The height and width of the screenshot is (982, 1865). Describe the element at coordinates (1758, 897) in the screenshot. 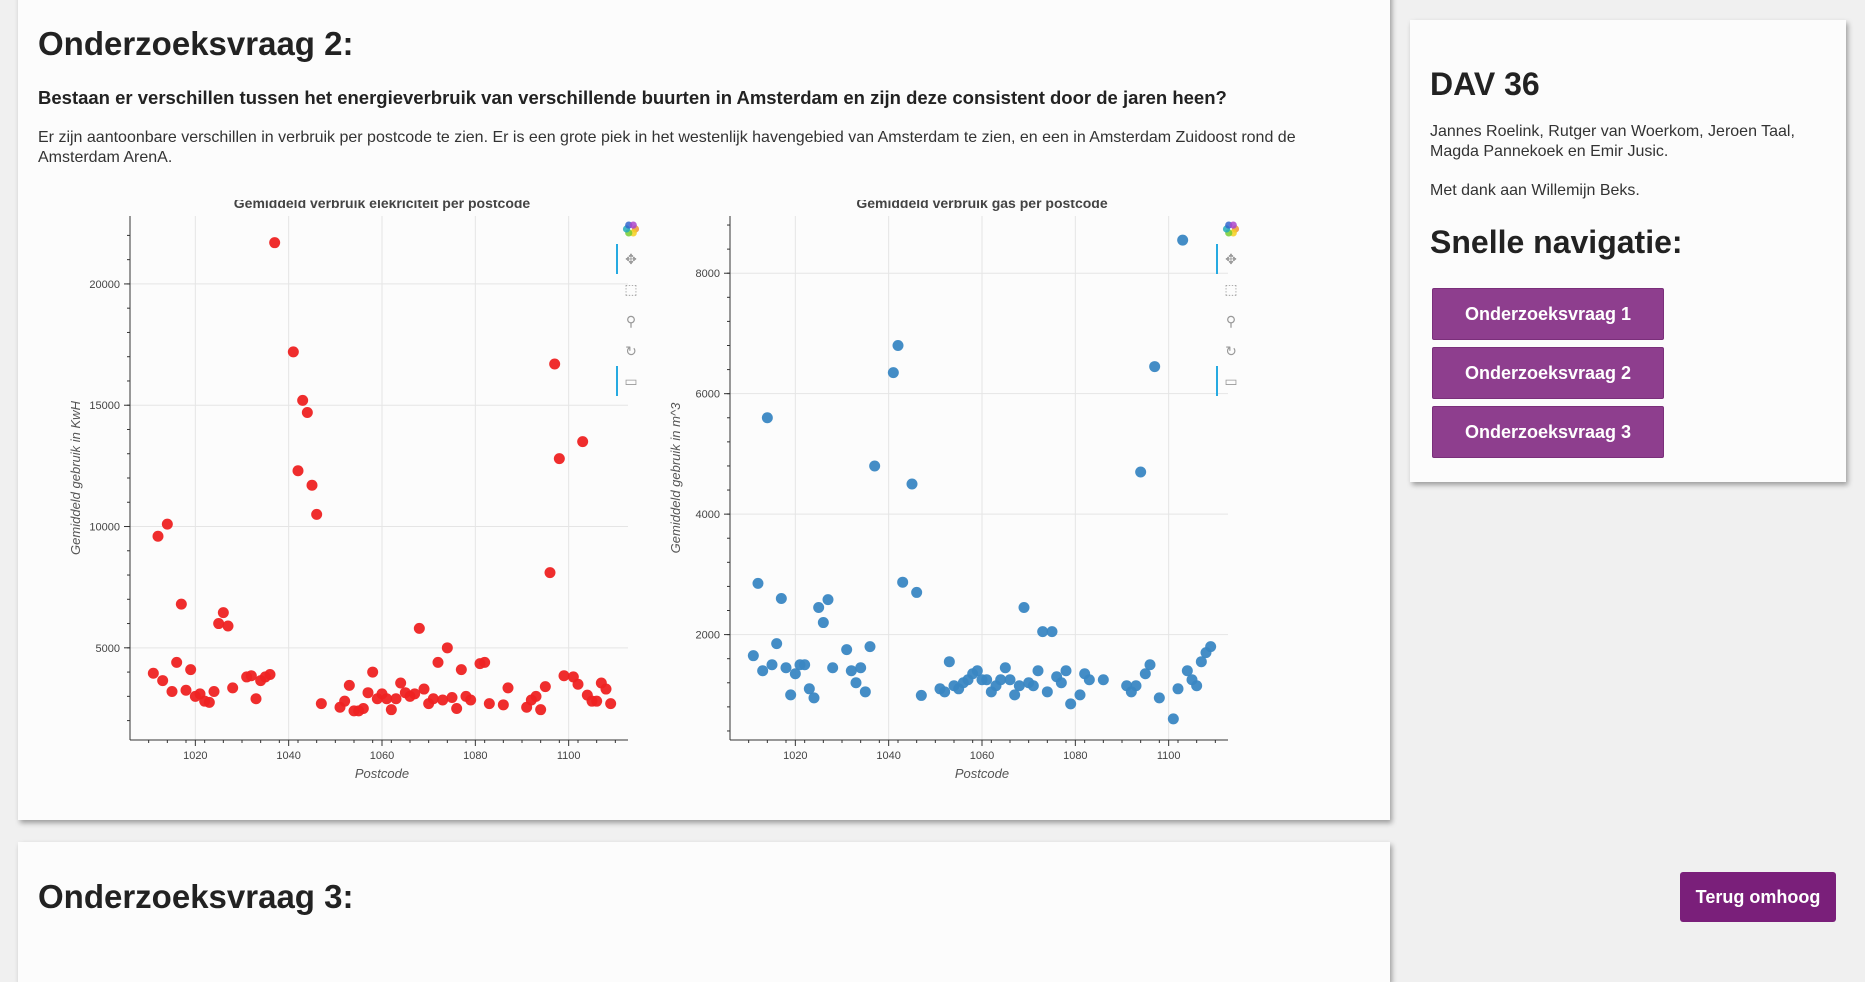

I see `back-to-top-button: Terug omhoog` at that location.